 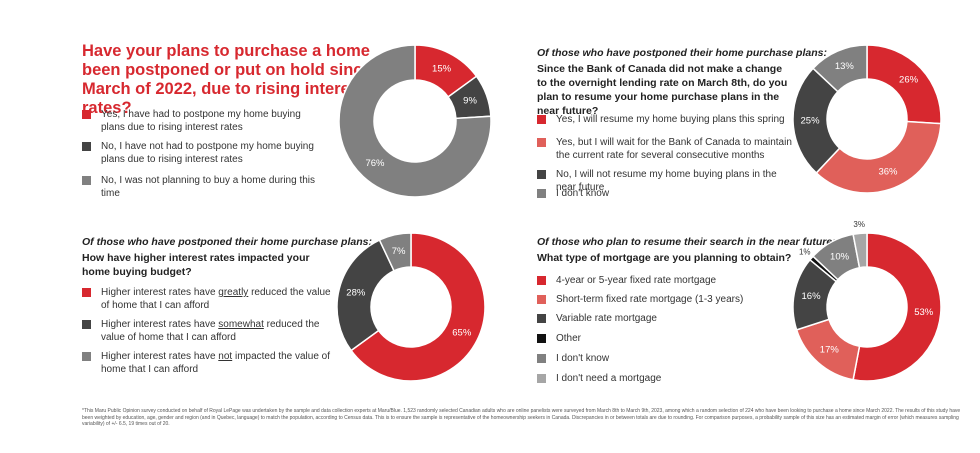 I want to click on donut-slice-label: 65%, so click(x=462, y=332).